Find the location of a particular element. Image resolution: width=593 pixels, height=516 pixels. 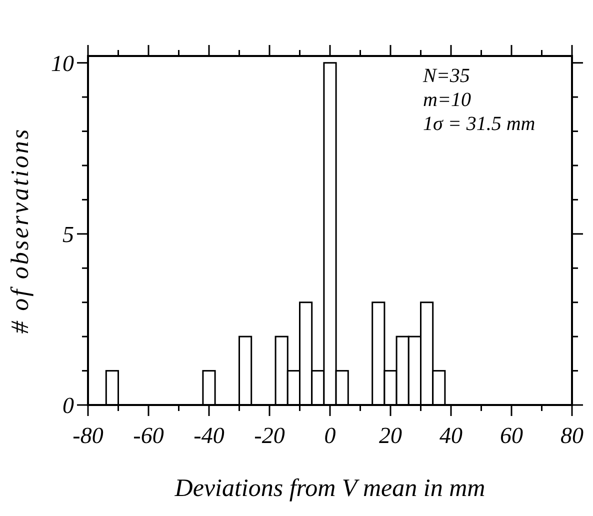

x-tick-label: -60 is located at coordinates (148, 435).